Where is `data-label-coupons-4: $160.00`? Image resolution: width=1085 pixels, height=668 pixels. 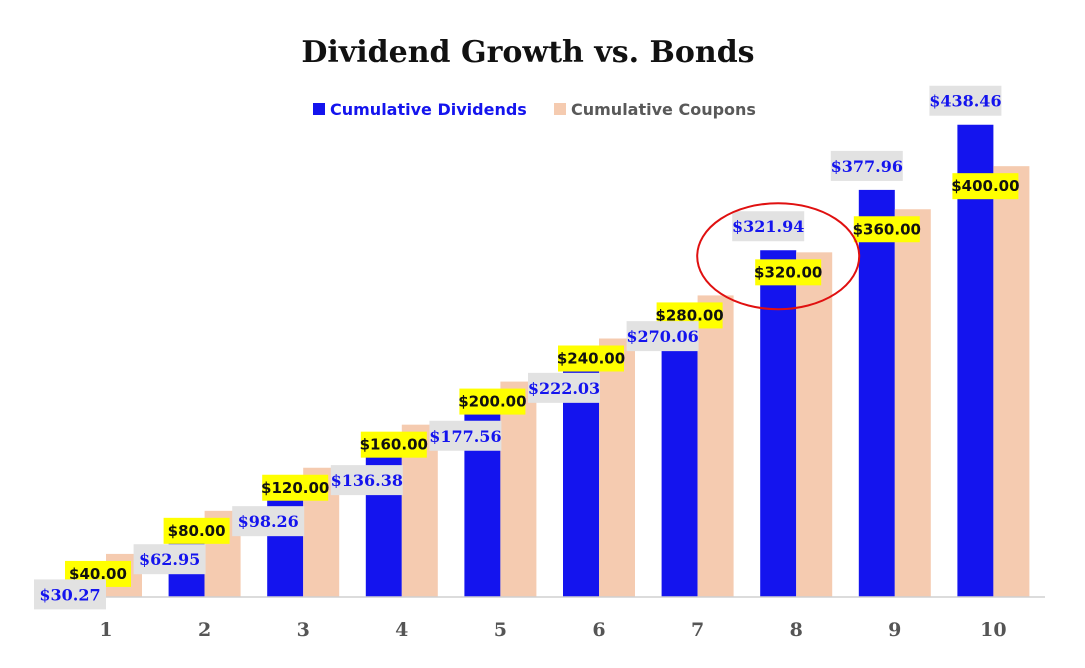
data-label-coupons-4: $160.00 is located at coordinates (394, 445).